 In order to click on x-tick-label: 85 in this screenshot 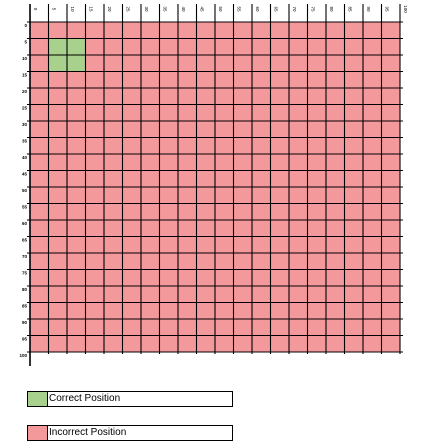, I will do `click(349, 9)`.